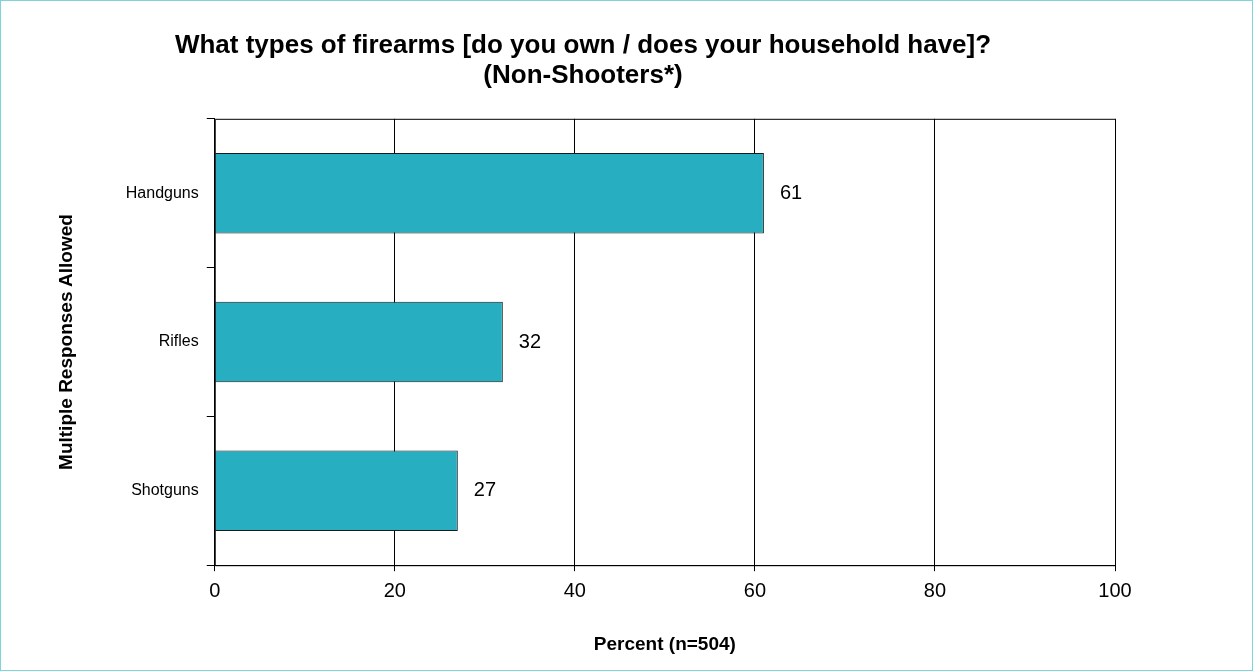  Describe the element at coordinates (394, 589) in the screenshot. I see `x-tick-label: 20` at that location.